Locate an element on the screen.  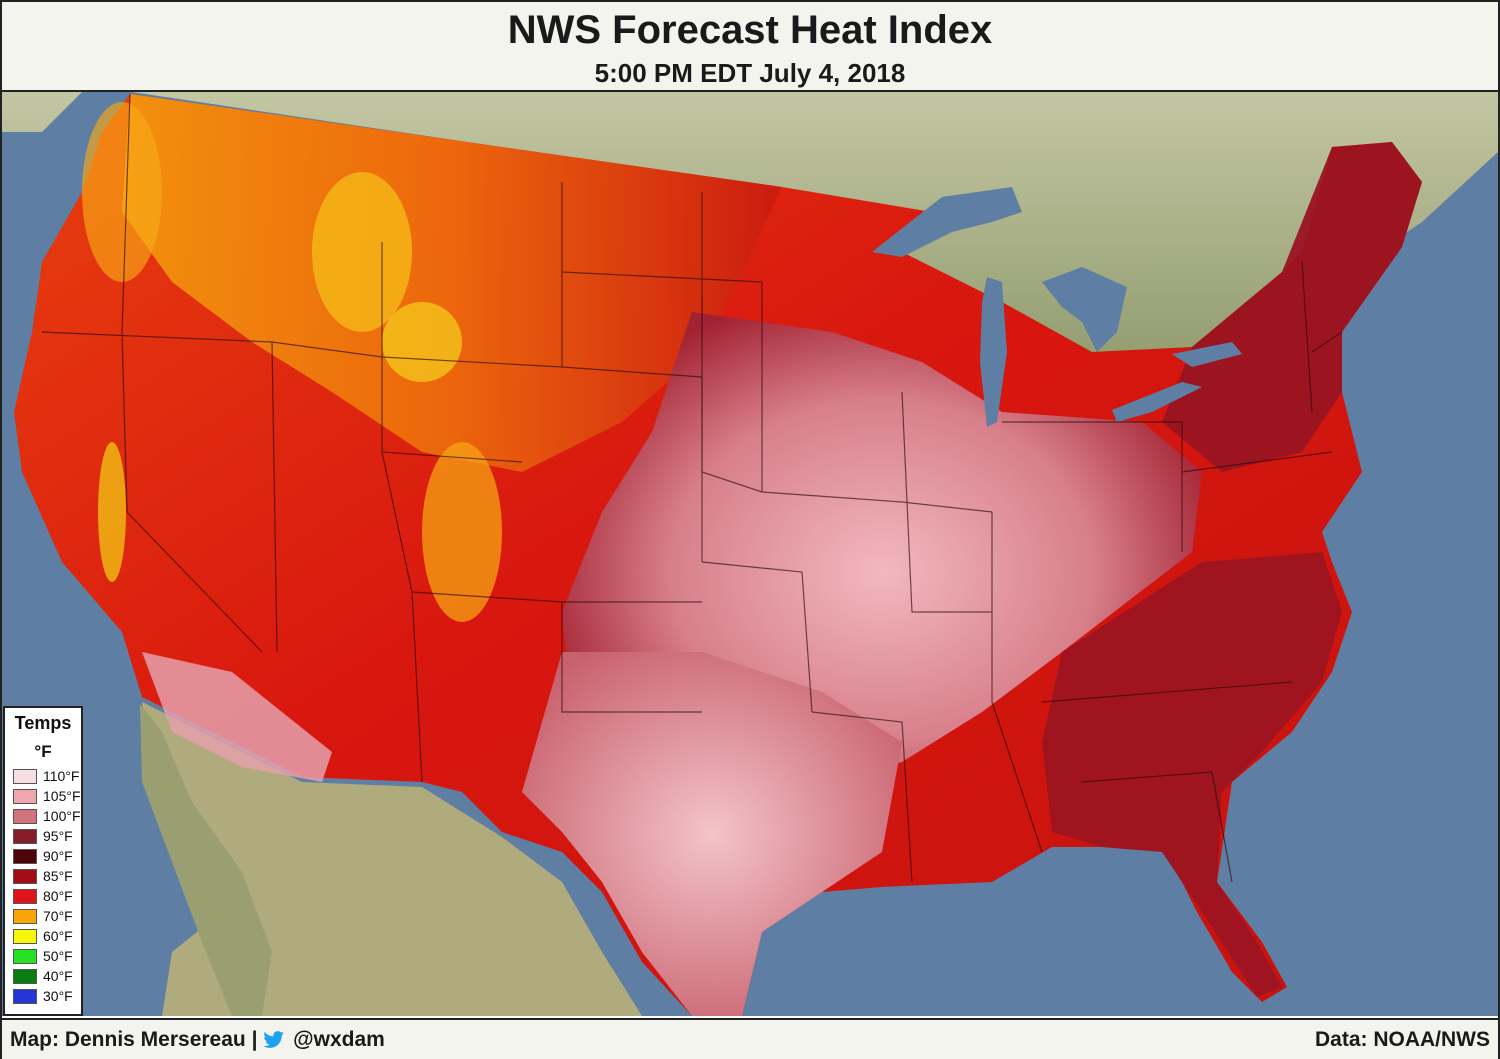
legend-label: 50°F is located at coordinates (58, 956).